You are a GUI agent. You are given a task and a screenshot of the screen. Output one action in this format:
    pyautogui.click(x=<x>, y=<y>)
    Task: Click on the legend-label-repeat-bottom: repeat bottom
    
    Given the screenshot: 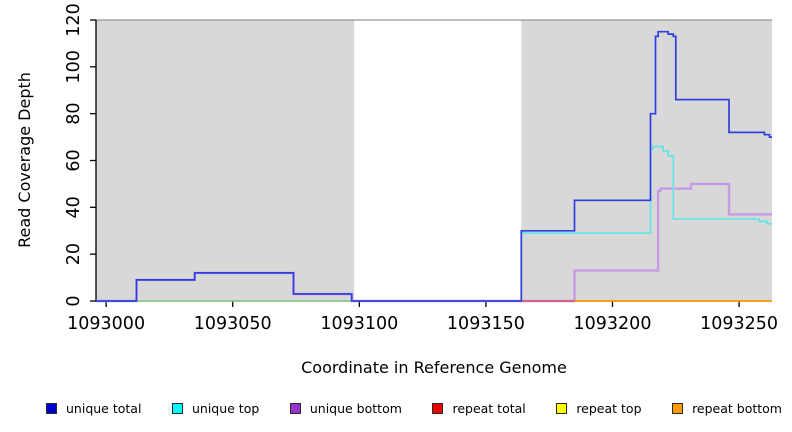 What is the action you would take?
    pyautogui.click(x=737, y=408)
    